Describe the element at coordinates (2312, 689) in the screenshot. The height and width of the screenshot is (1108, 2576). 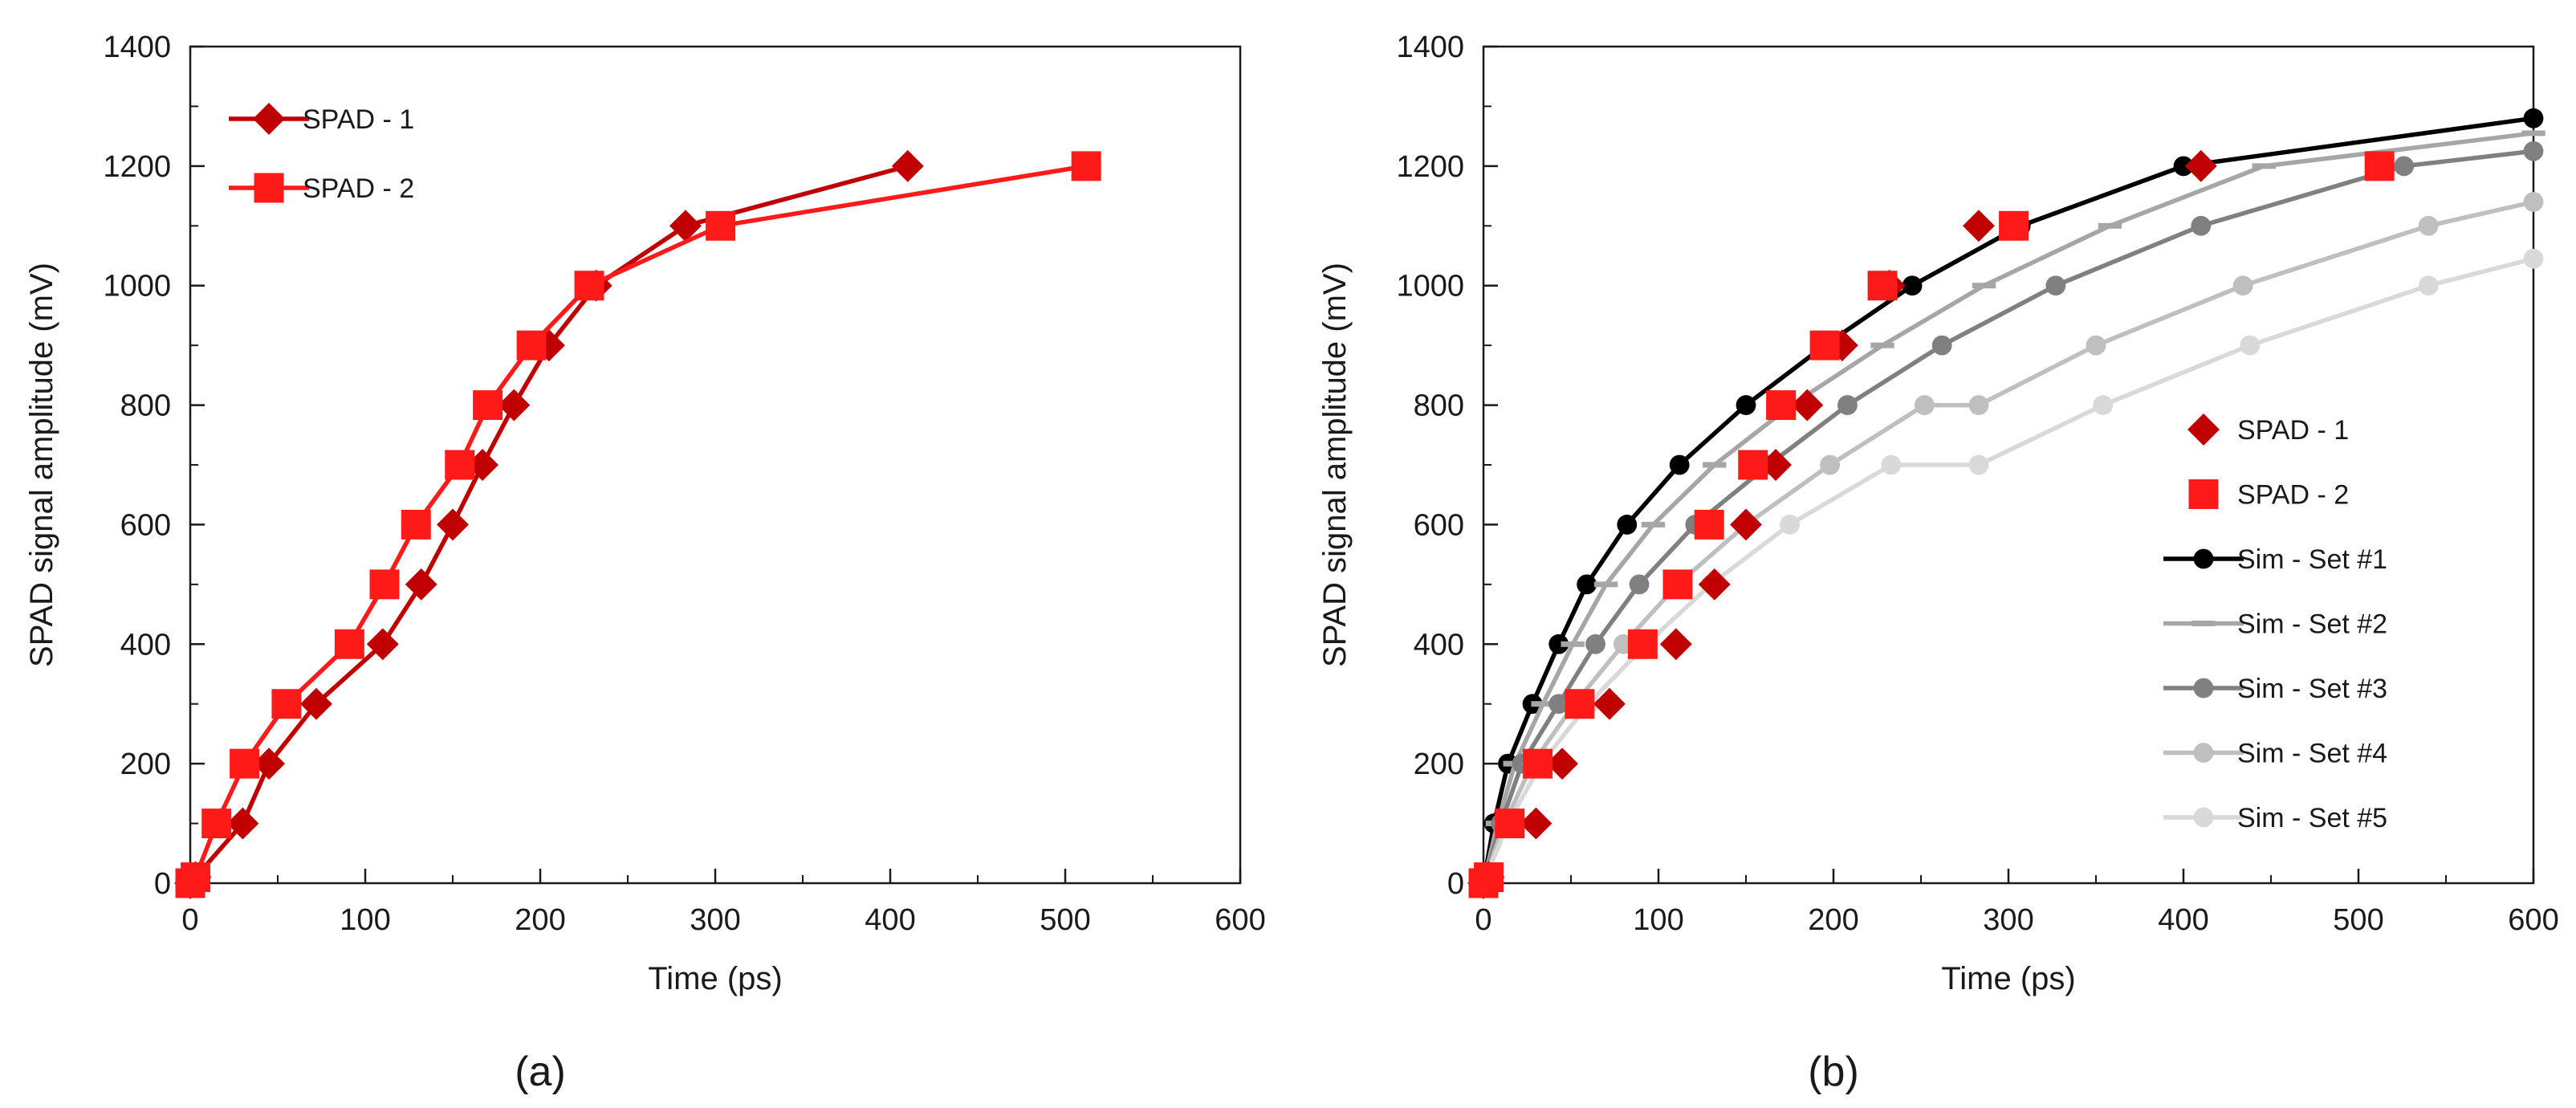
I see `legend-label: Sim - Set #3` at that location.